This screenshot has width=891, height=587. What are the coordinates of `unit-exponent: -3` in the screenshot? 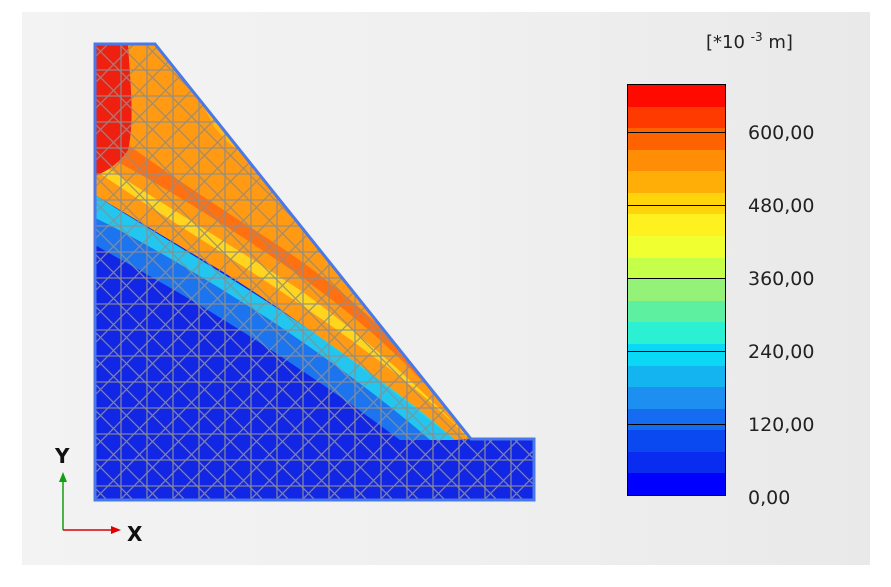 It's located at (756, 37).